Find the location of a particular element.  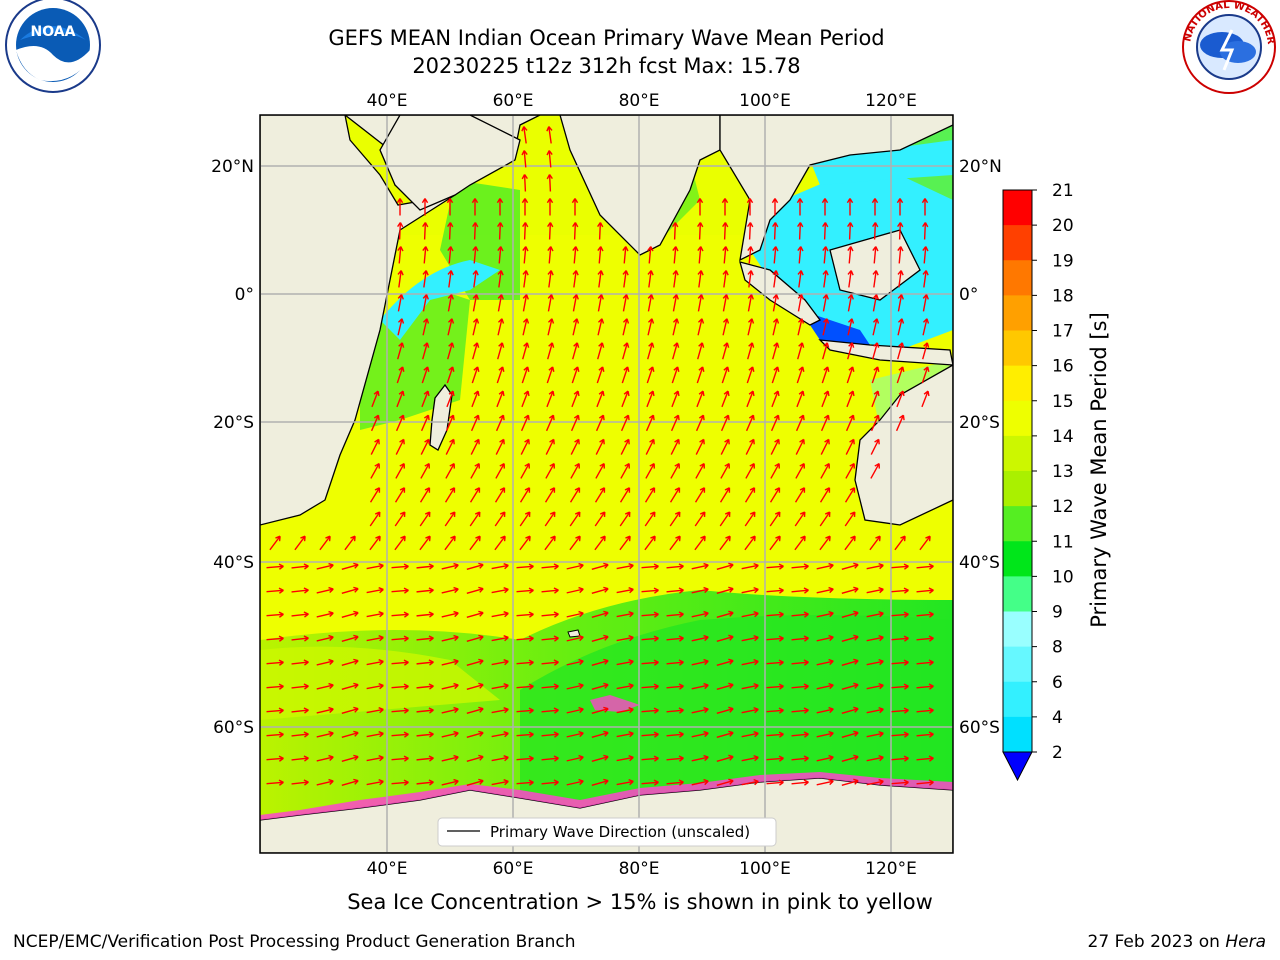

lon-tick-top: 60°E is located at coordinates (513, 101).